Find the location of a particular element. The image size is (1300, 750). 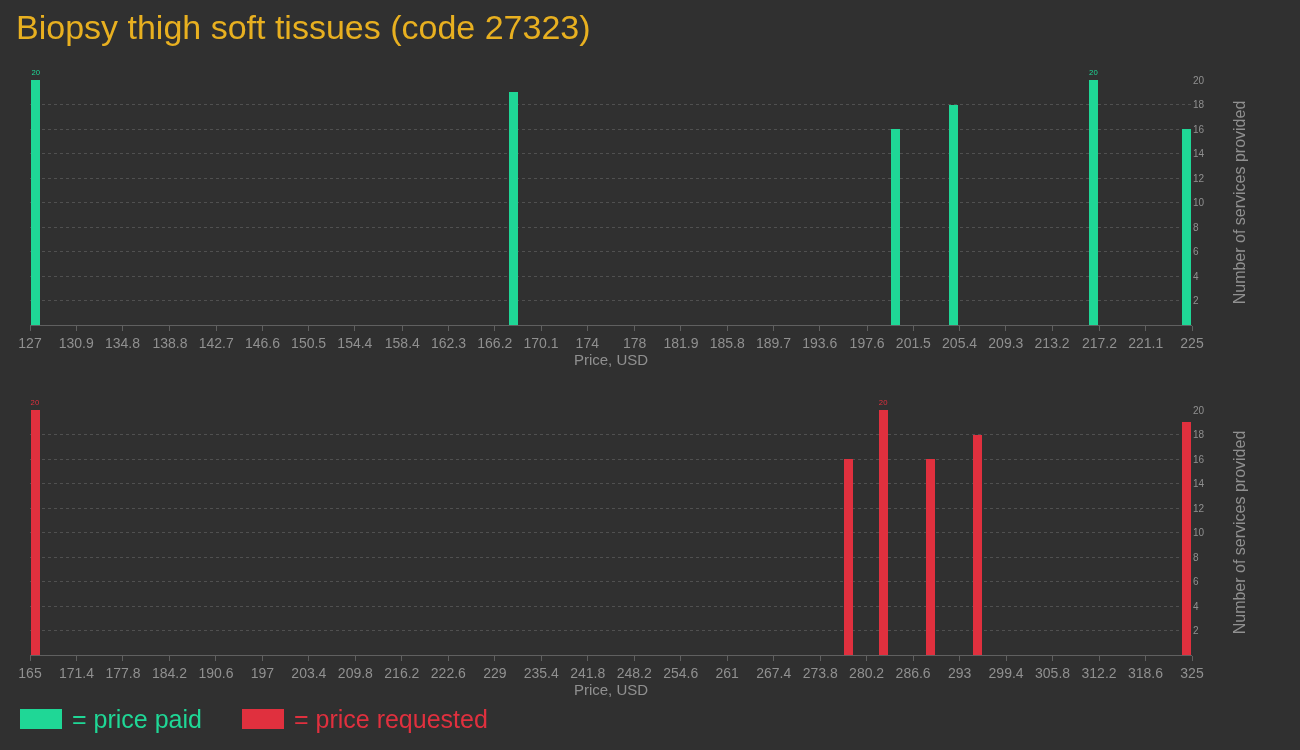

x-tick-label: 325 is located at coordinates (1192, 672).